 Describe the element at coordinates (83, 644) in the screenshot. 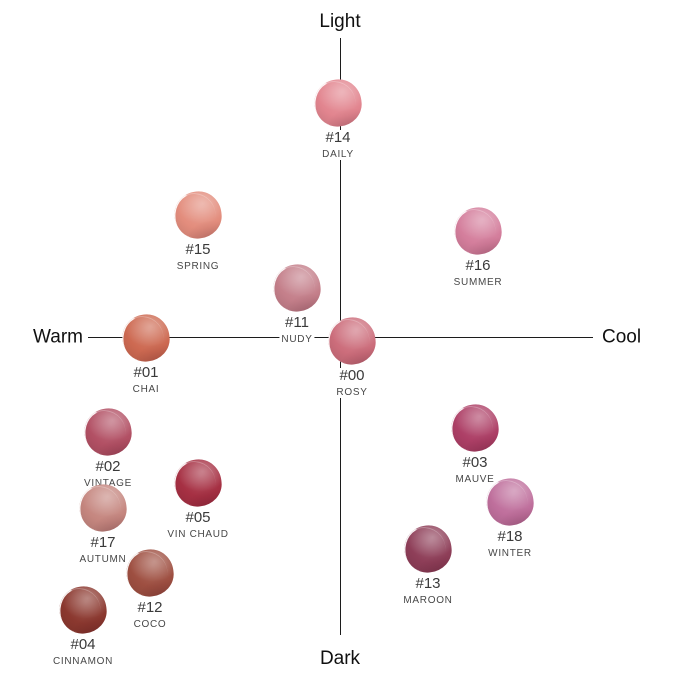

I see `shade-number: #04` at that location.